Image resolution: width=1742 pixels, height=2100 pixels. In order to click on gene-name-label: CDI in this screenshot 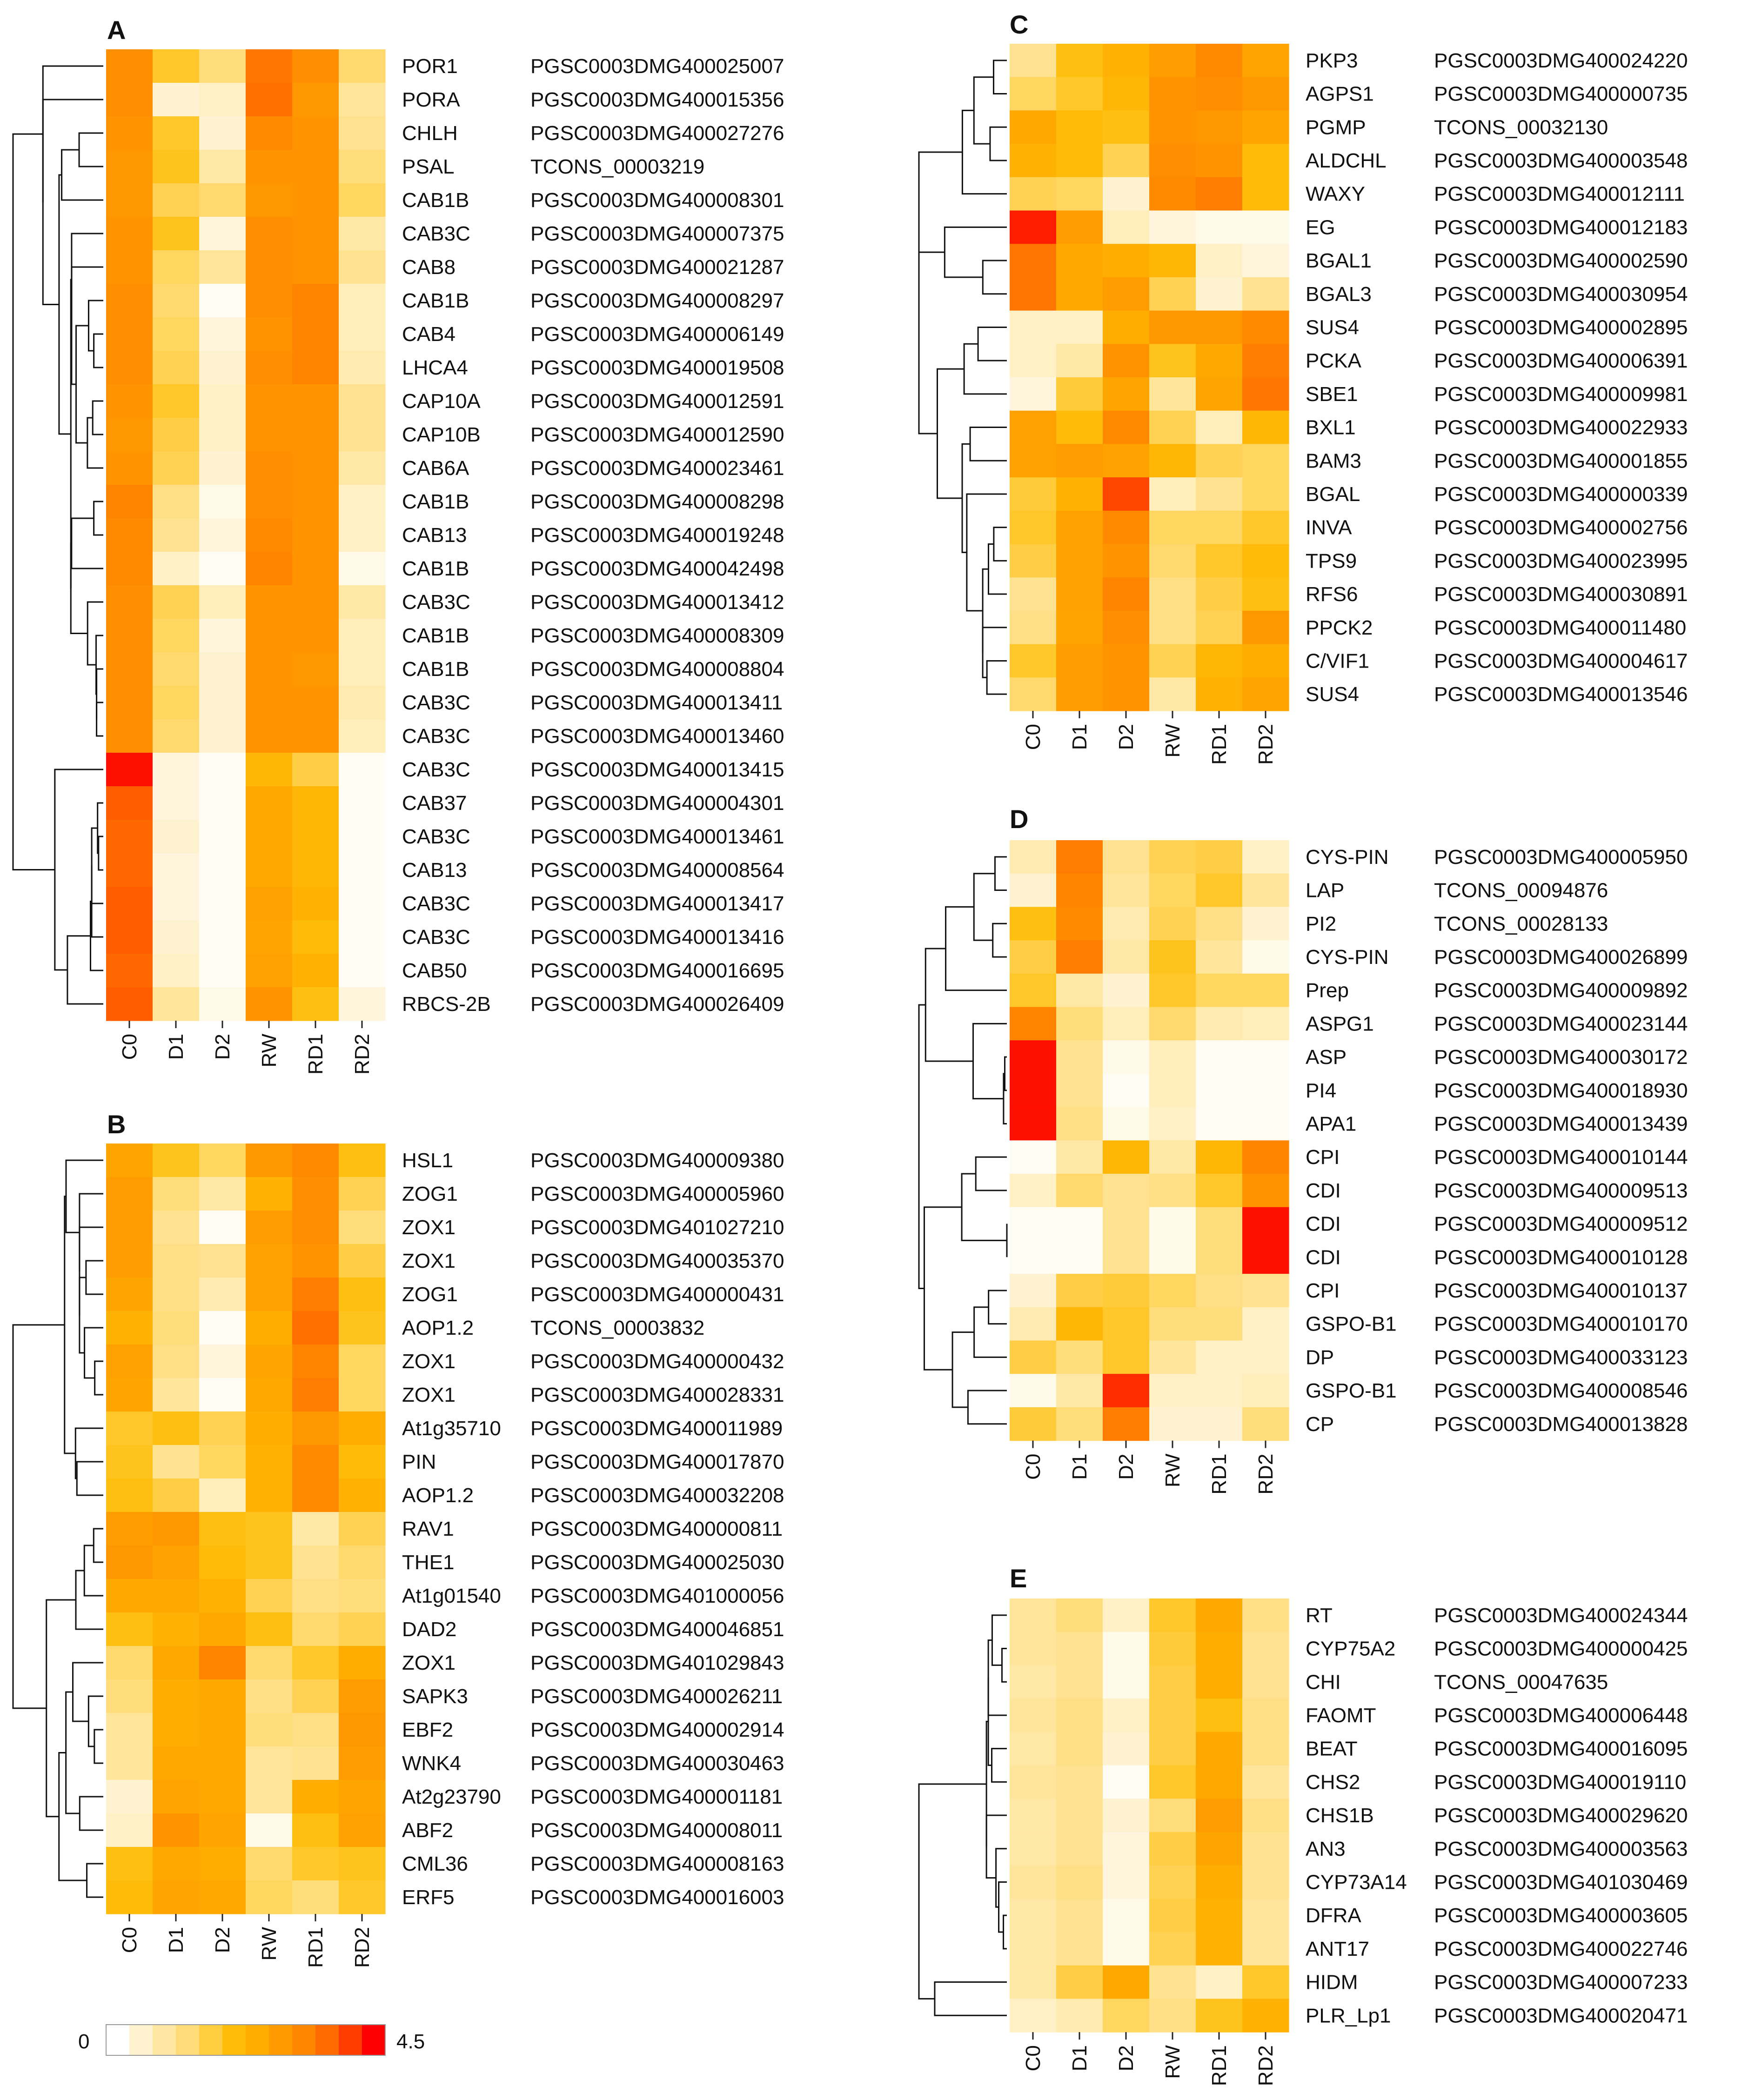, I will do `click(1323, 1224)`.